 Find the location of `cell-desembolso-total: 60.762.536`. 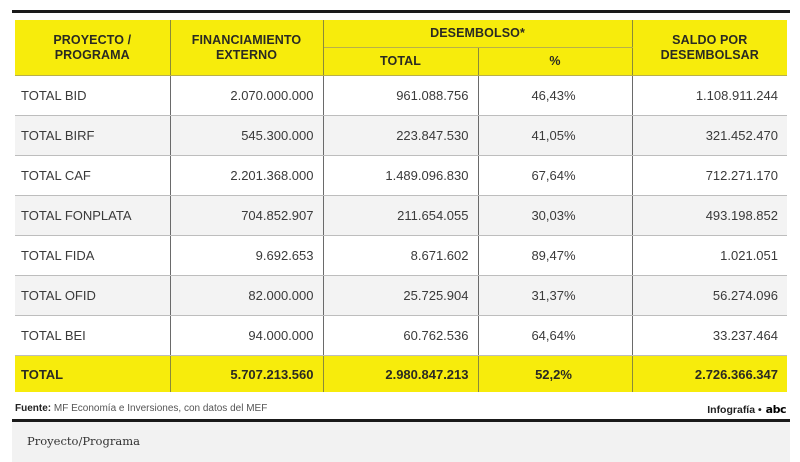

cell-desembolso-total: 60.762.536 is located at coordinates (400, 335).